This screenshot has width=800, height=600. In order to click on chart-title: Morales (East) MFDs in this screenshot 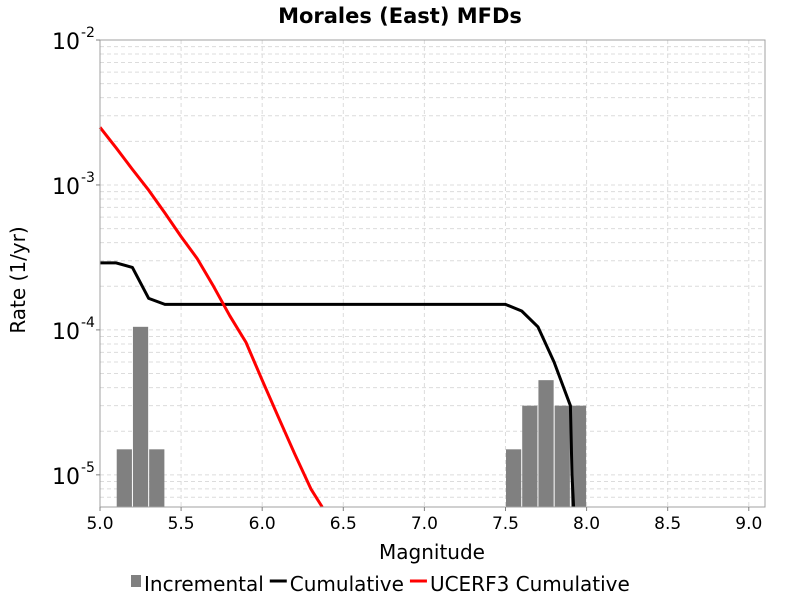, I will do `click(400, 16)`.